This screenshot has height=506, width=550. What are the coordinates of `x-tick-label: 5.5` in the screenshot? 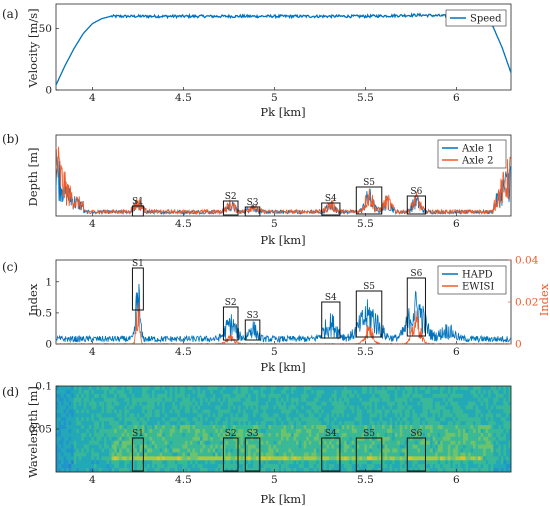 It's located at (365, 352).